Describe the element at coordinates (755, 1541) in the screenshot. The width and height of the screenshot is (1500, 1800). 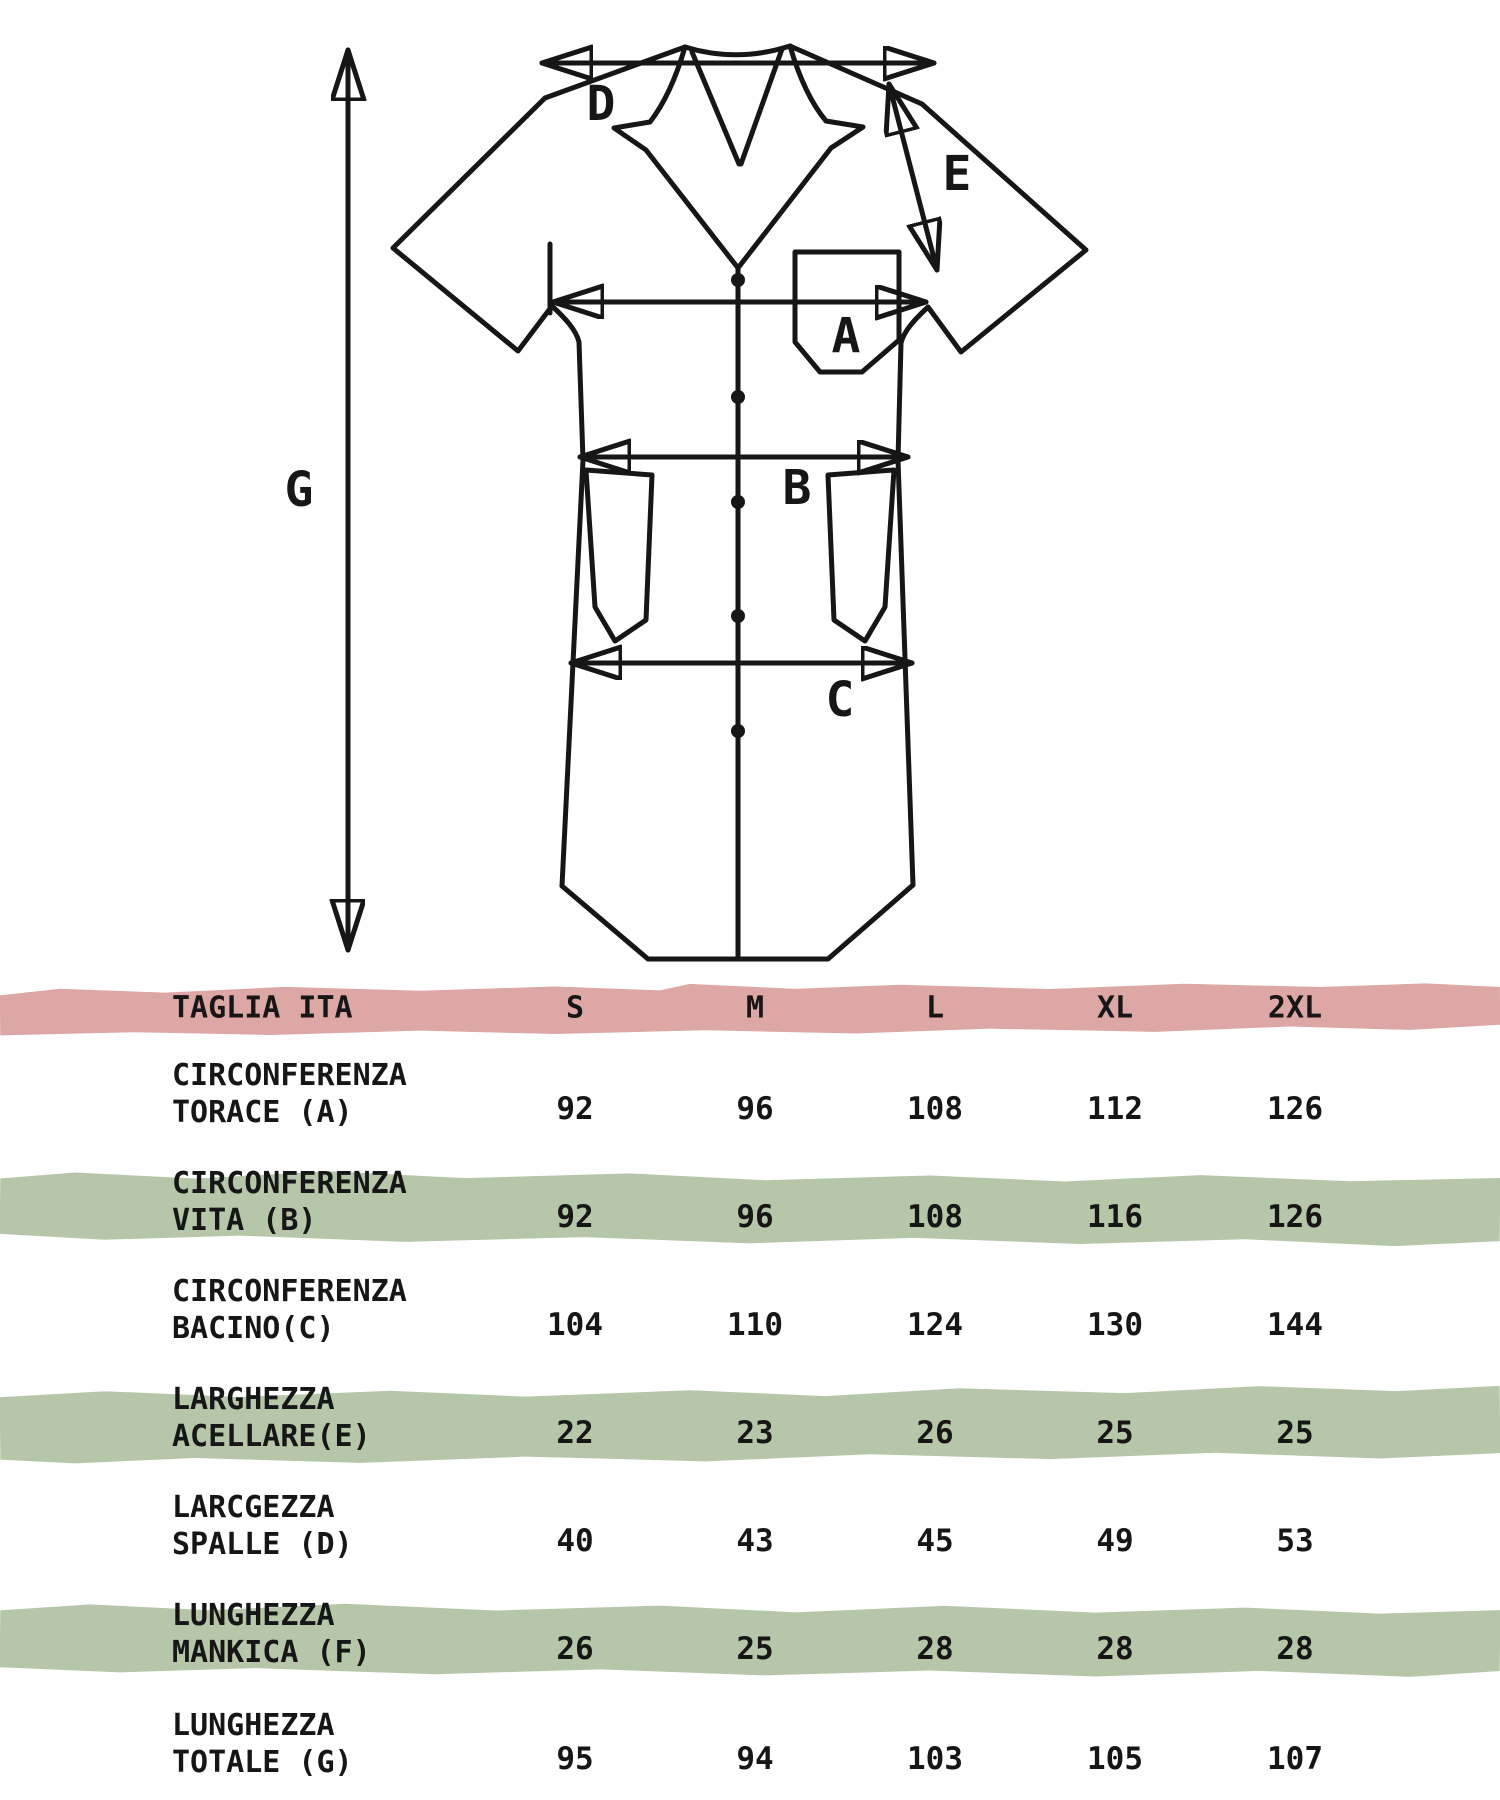
I see `cell-value: 43` at that location.